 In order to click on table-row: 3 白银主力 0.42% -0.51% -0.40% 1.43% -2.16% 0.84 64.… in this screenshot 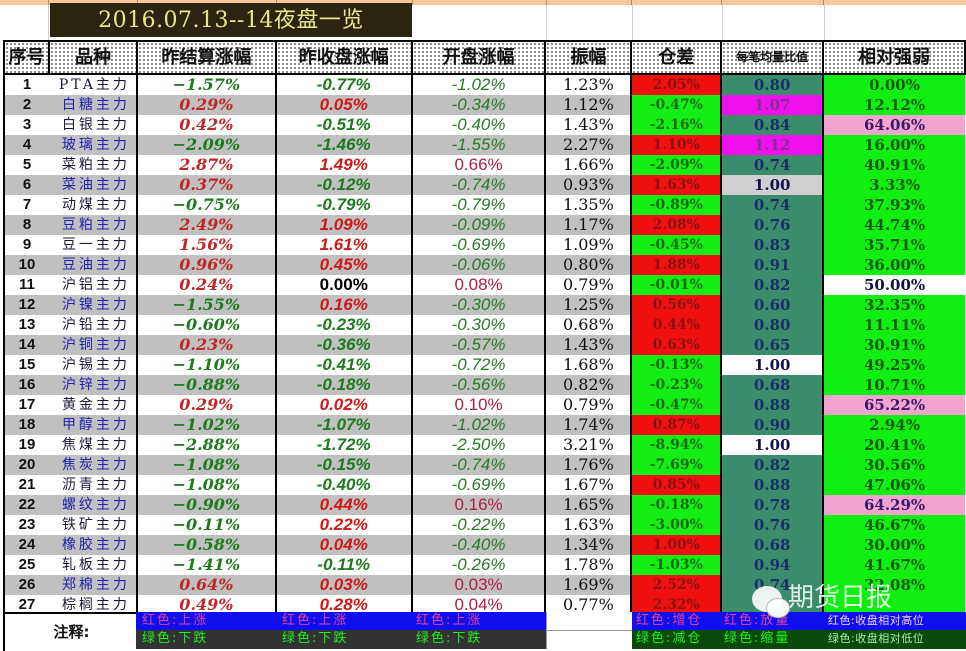, I will do `click(484, 125)`.